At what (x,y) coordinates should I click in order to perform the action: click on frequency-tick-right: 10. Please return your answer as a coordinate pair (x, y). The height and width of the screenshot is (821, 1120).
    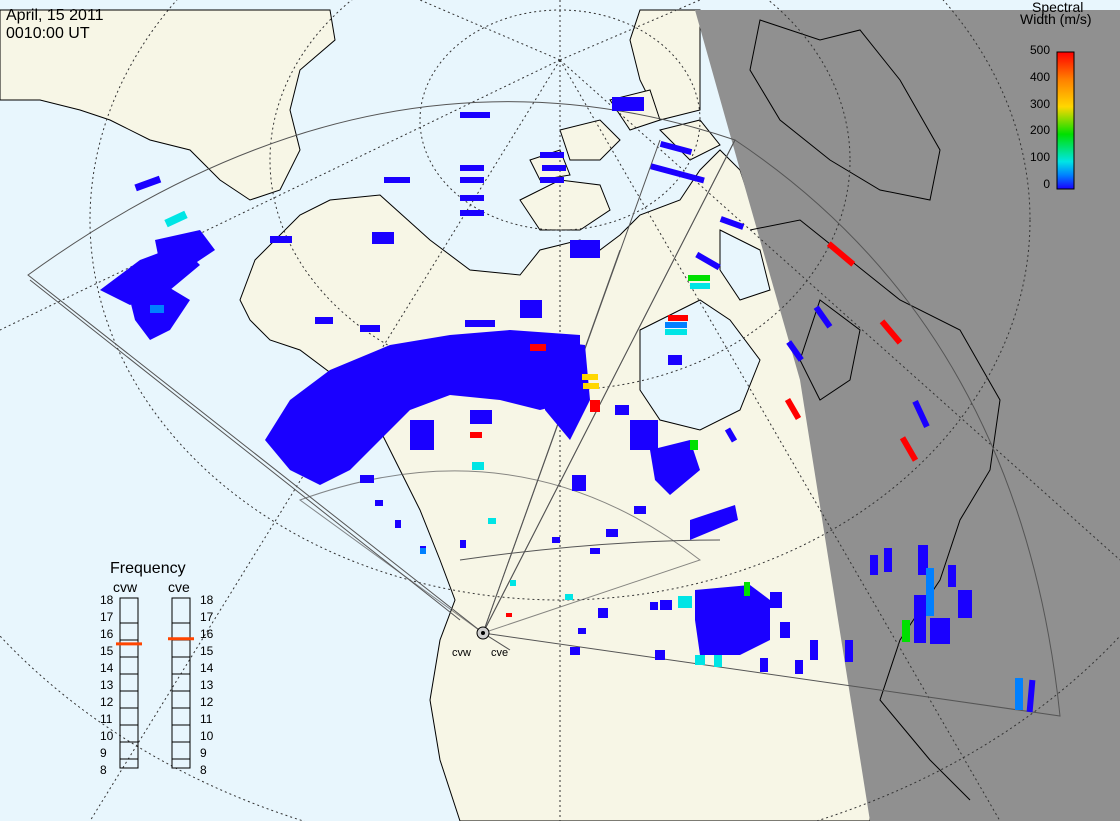
    Looking at the image, I should click on (207, 736).